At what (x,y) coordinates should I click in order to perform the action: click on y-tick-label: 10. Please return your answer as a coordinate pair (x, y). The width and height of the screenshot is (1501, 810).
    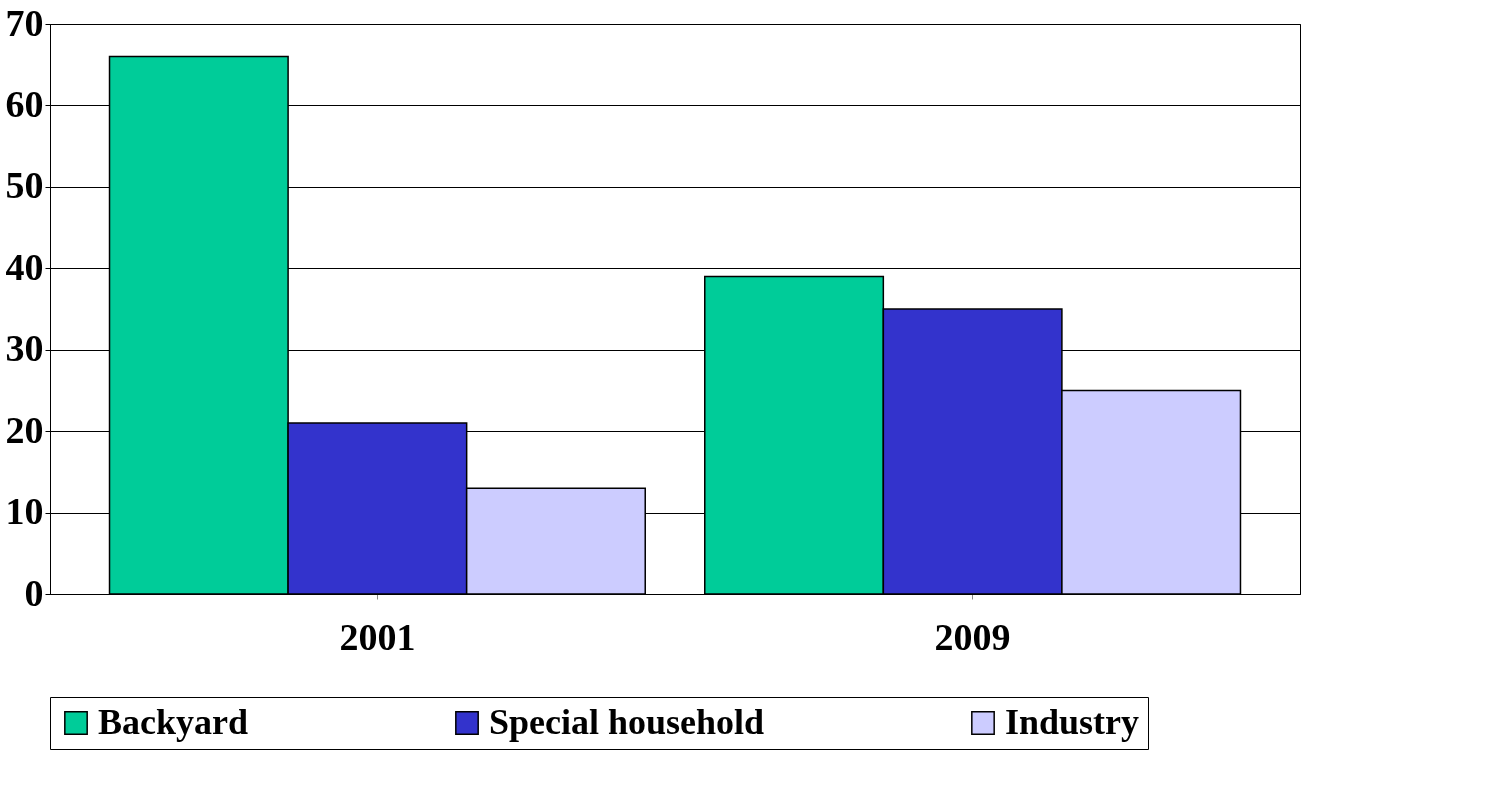
    Looking at the image, I should click on (24, 511).